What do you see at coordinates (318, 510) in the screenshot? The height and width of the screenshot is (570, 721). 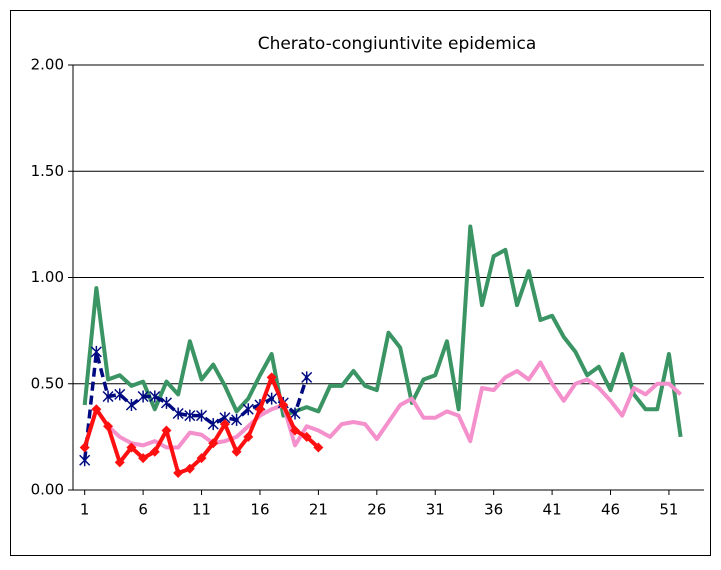 I see `x-tick-label: 21` at bounding box center [318, 510].